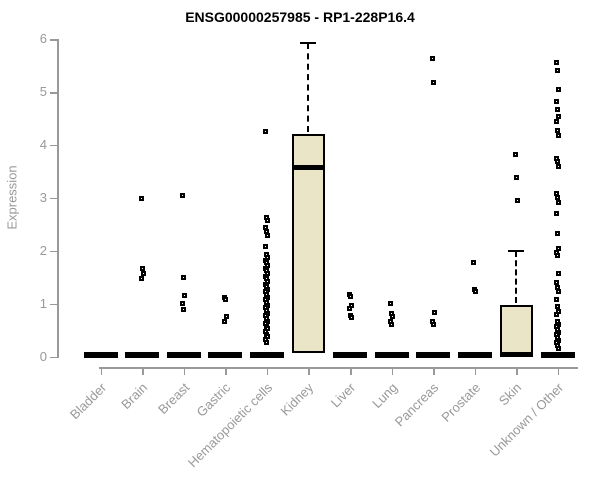  I want to click on x-tick-label-text: Bladder, so click(87, 401).